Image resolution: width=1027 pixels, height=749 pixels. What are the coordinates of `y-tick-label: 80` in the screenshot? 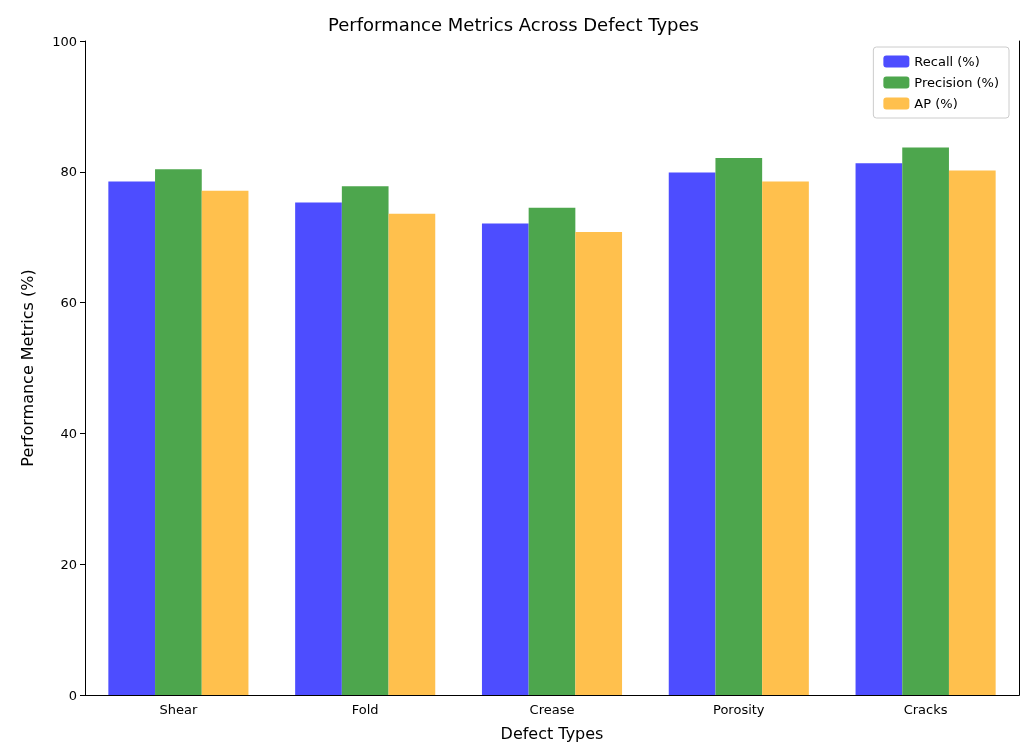 It's located at (68, 172).